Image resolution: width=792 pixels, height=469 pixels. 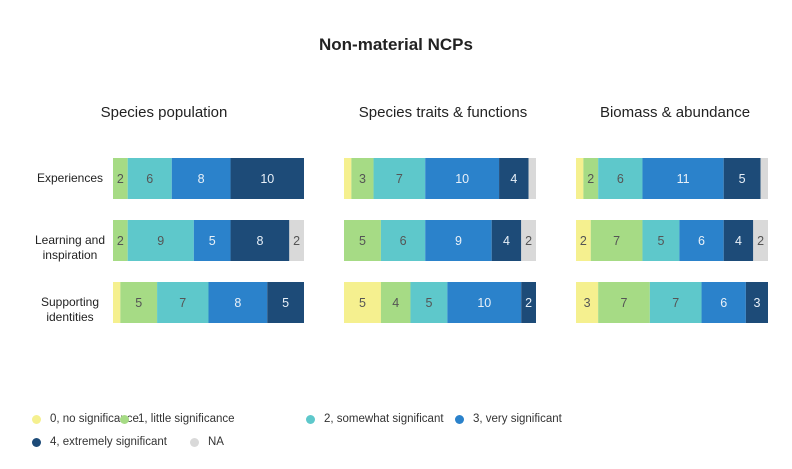 I want to click on row-label-learning-inspiration: Learning and inspiration, so click(x=70, y=248).